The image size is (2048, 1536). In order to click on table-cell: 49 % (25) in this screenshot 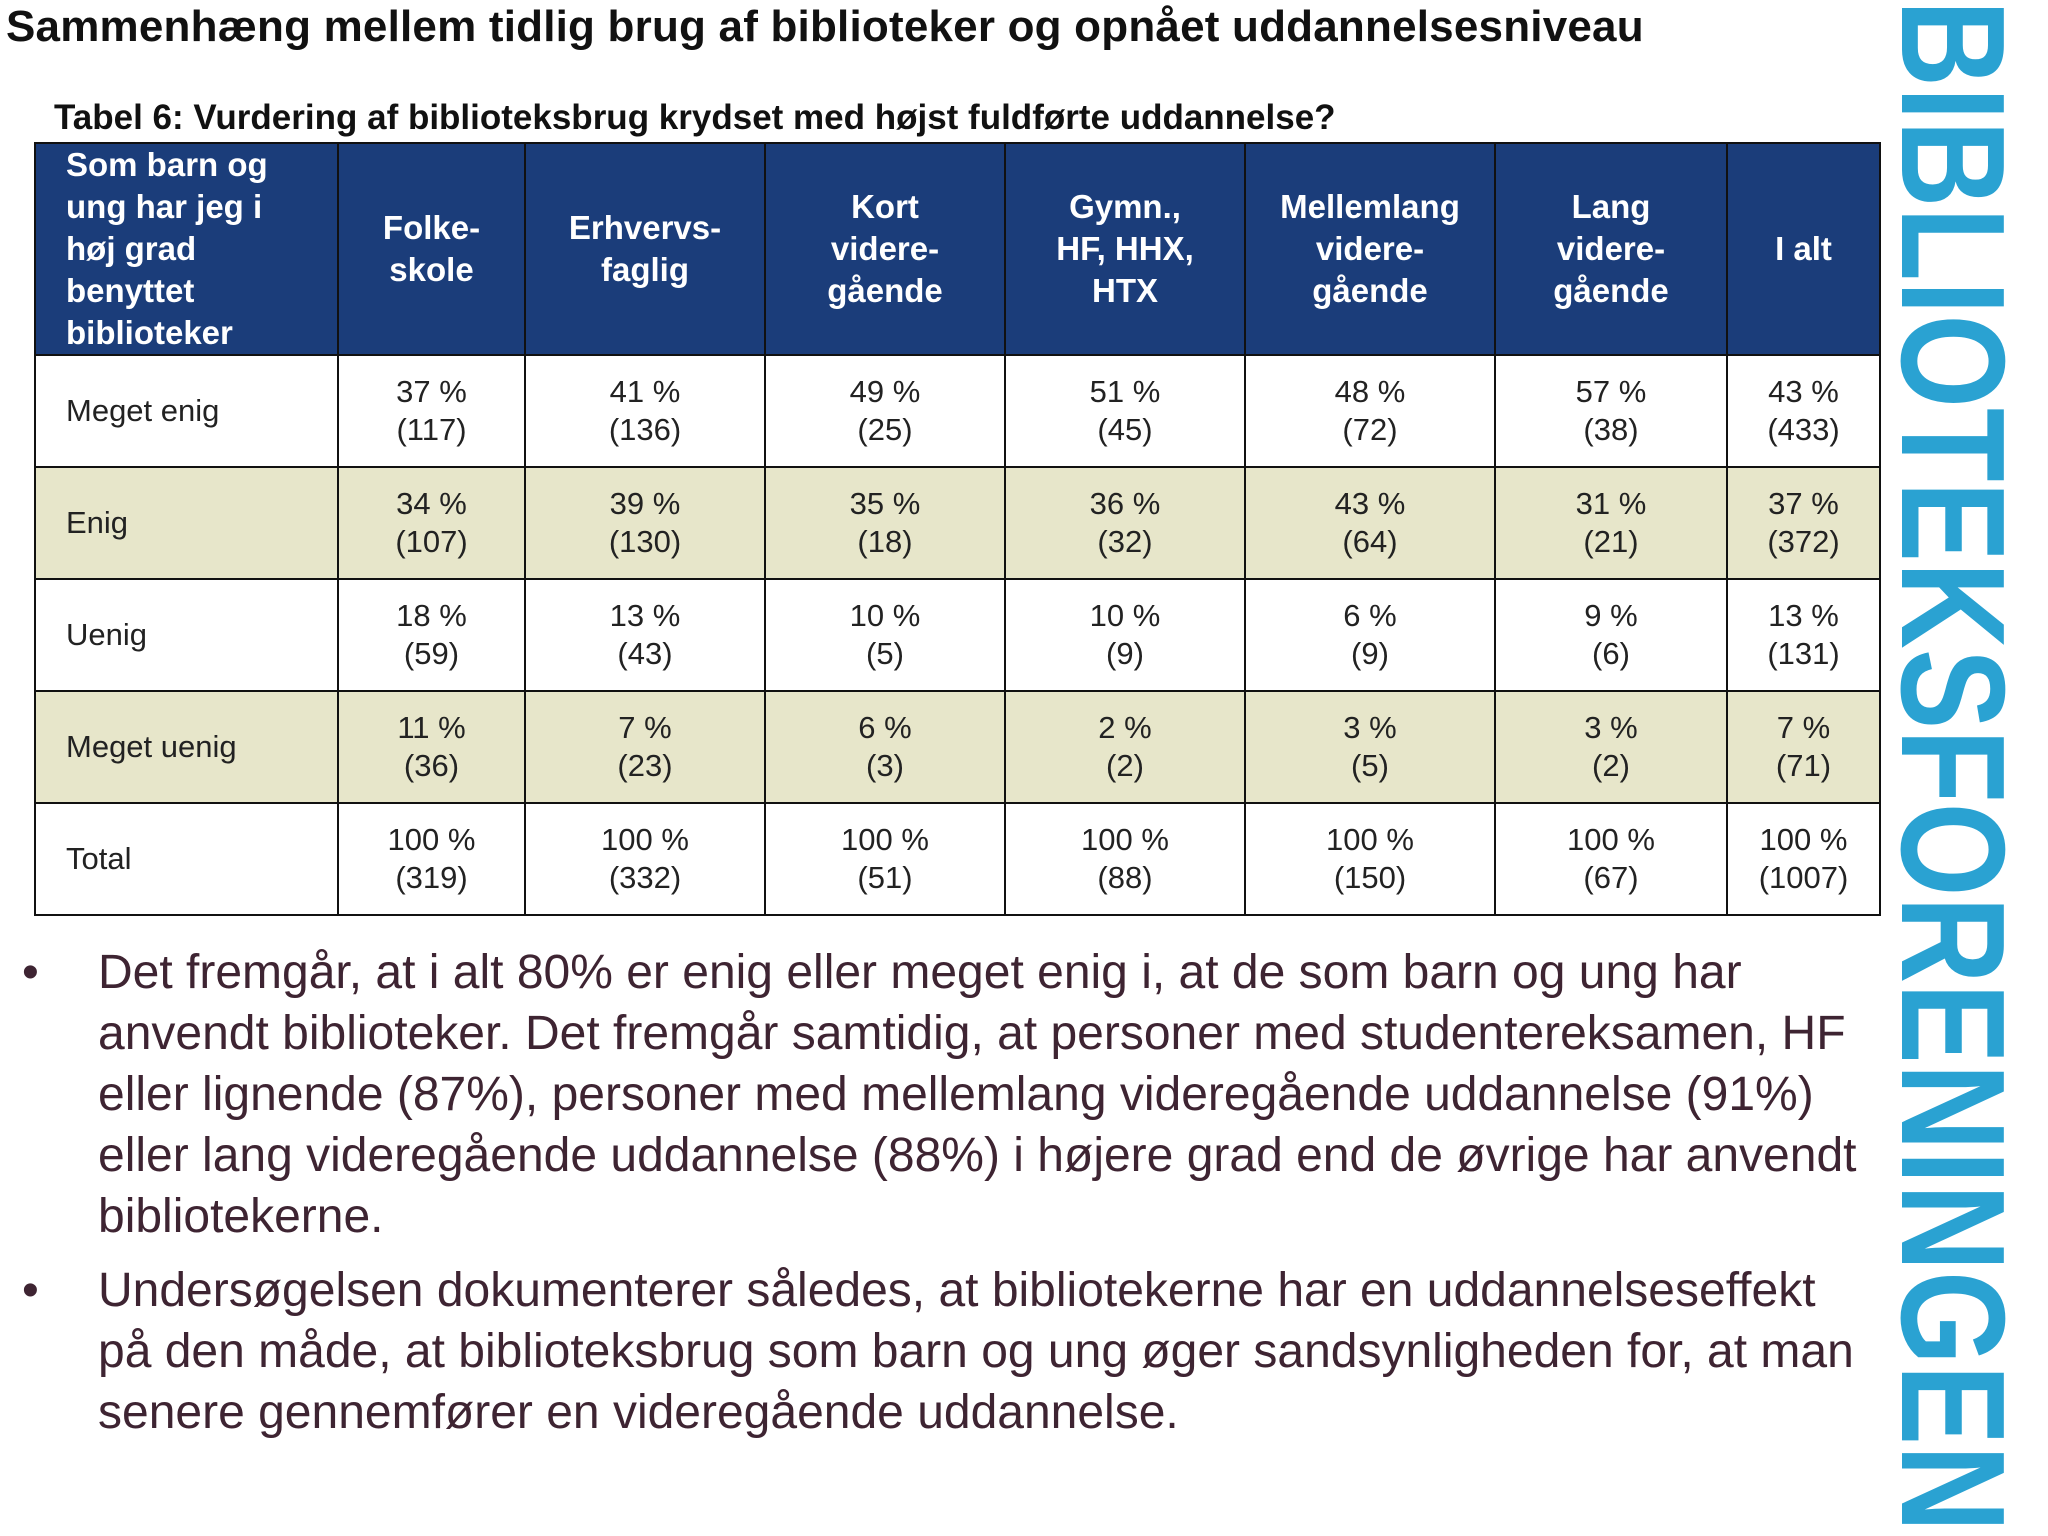, I will do `click(885, 411)`.